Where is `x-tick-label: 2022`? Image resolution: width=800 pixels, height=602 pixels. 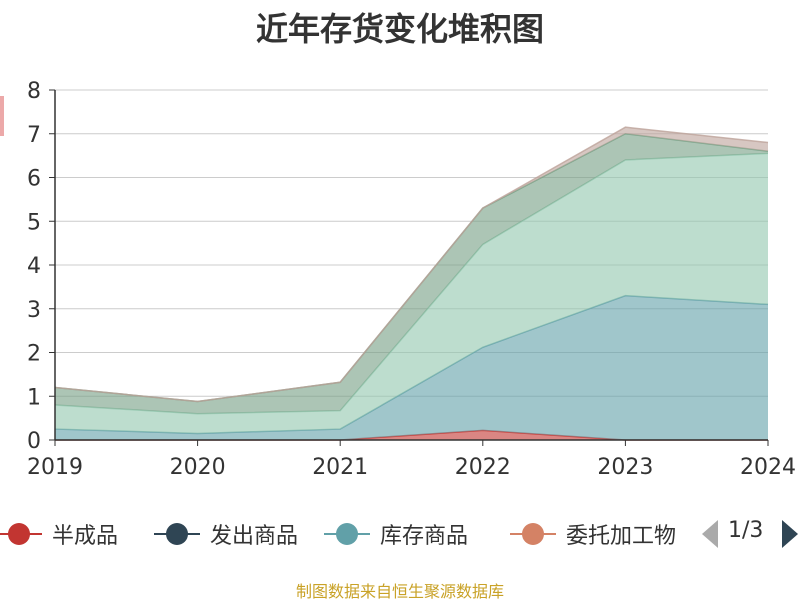
x-tick-label: 2022 is located at coordinates (483, 467).